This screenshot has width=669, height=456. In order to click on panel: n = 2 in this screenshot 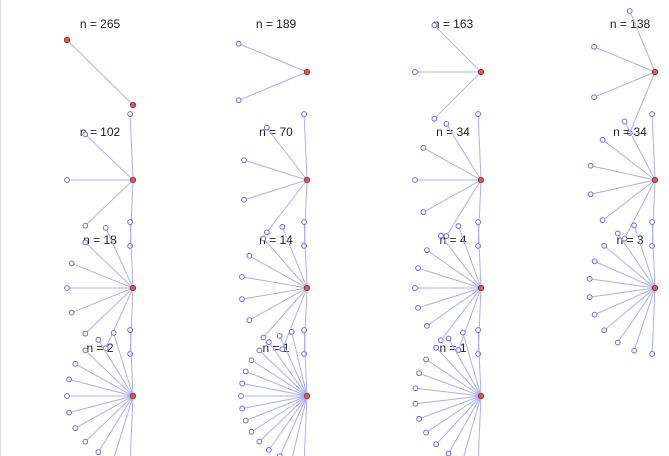, I will do `click(100, 391)`.